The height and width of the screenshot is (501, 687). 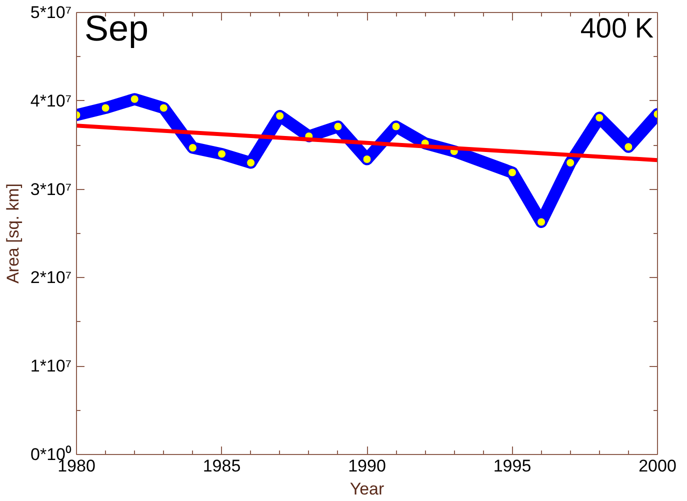 I want to click on x-axis-title: Year, so click(x=367, y=489).